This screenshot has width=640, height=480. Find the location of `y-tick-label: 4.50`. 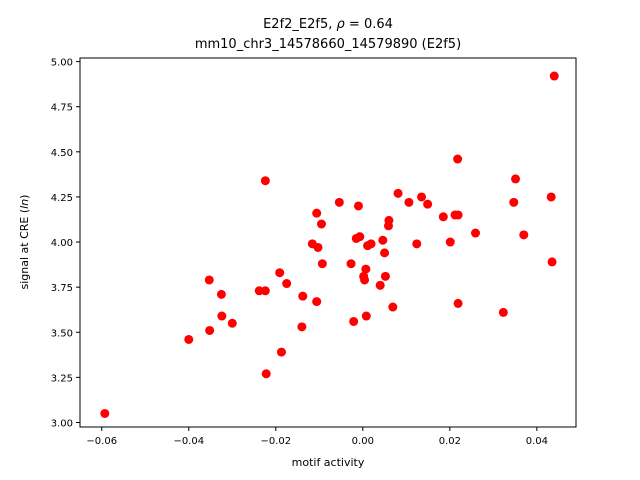

y-tick-label: 4.50 is located at coordinates (62, 153).